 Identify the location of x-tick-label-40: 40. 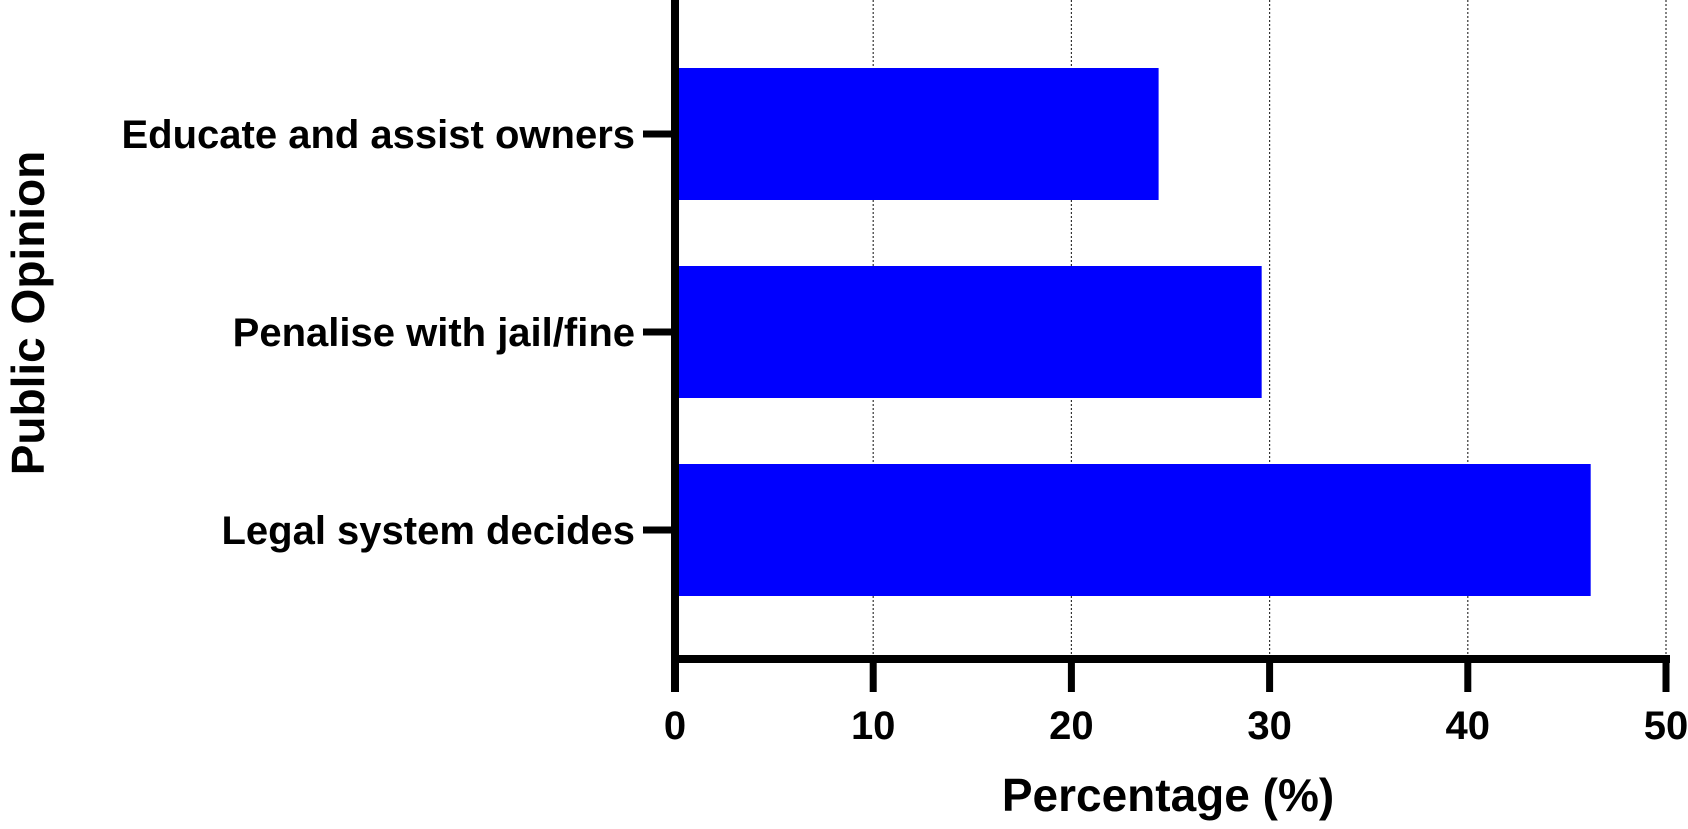
(1468, 726).